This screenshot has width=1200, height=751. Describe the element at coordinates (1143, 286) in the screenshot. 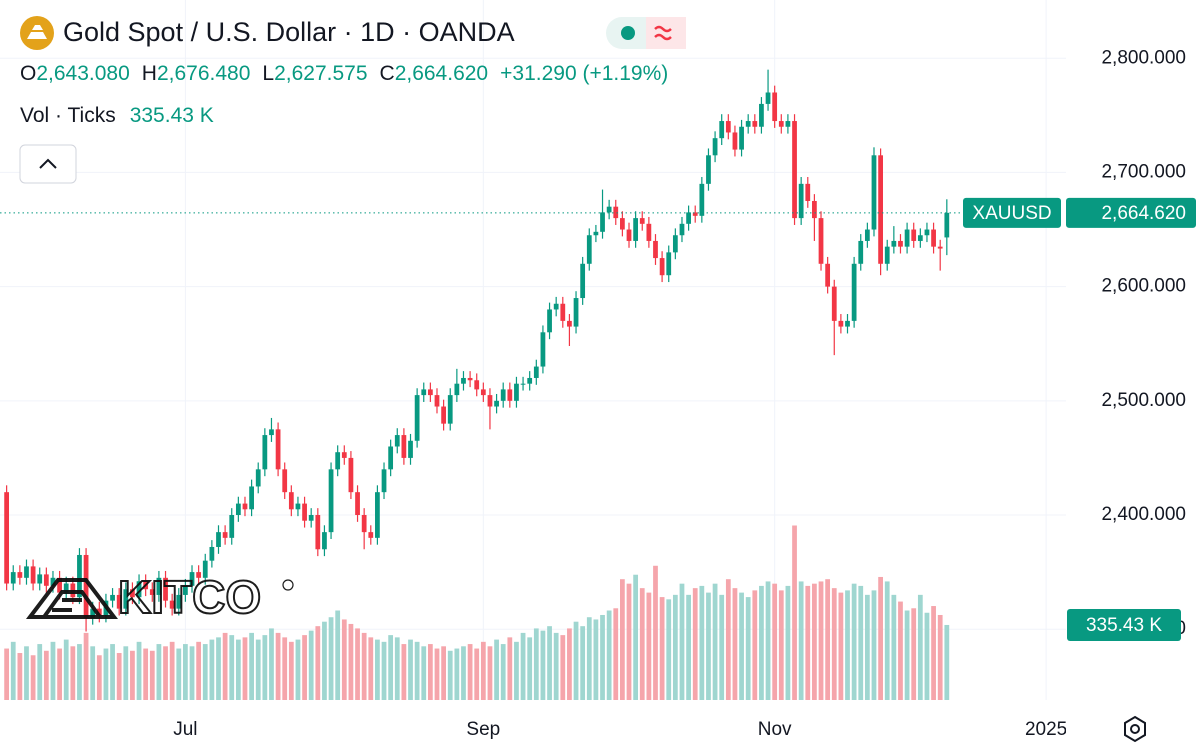

I see `y-tick-label: 2,600.000` at that location.